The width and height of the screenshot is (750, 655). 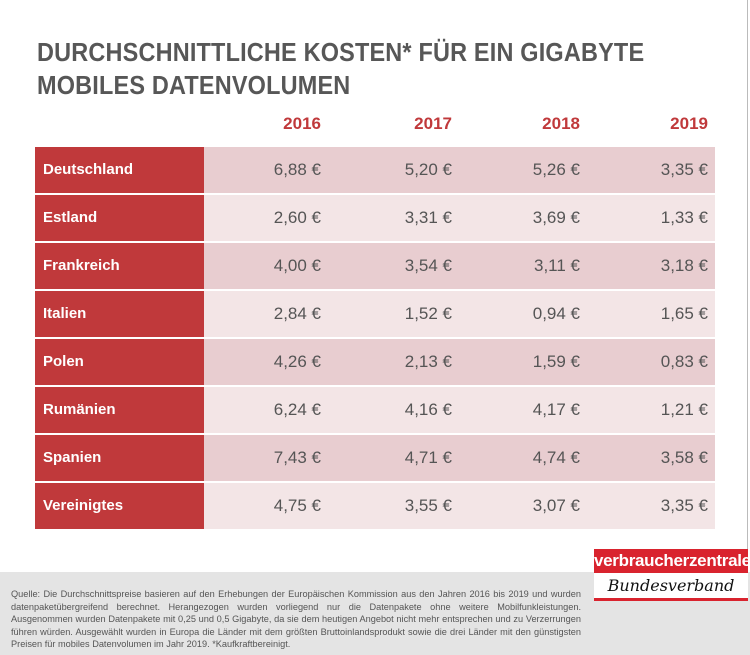 What do you see at coordinates (684, 265) in the screenshot?
I see `value-cell-2019: 3,18 €` at bounding box center [684, 265].